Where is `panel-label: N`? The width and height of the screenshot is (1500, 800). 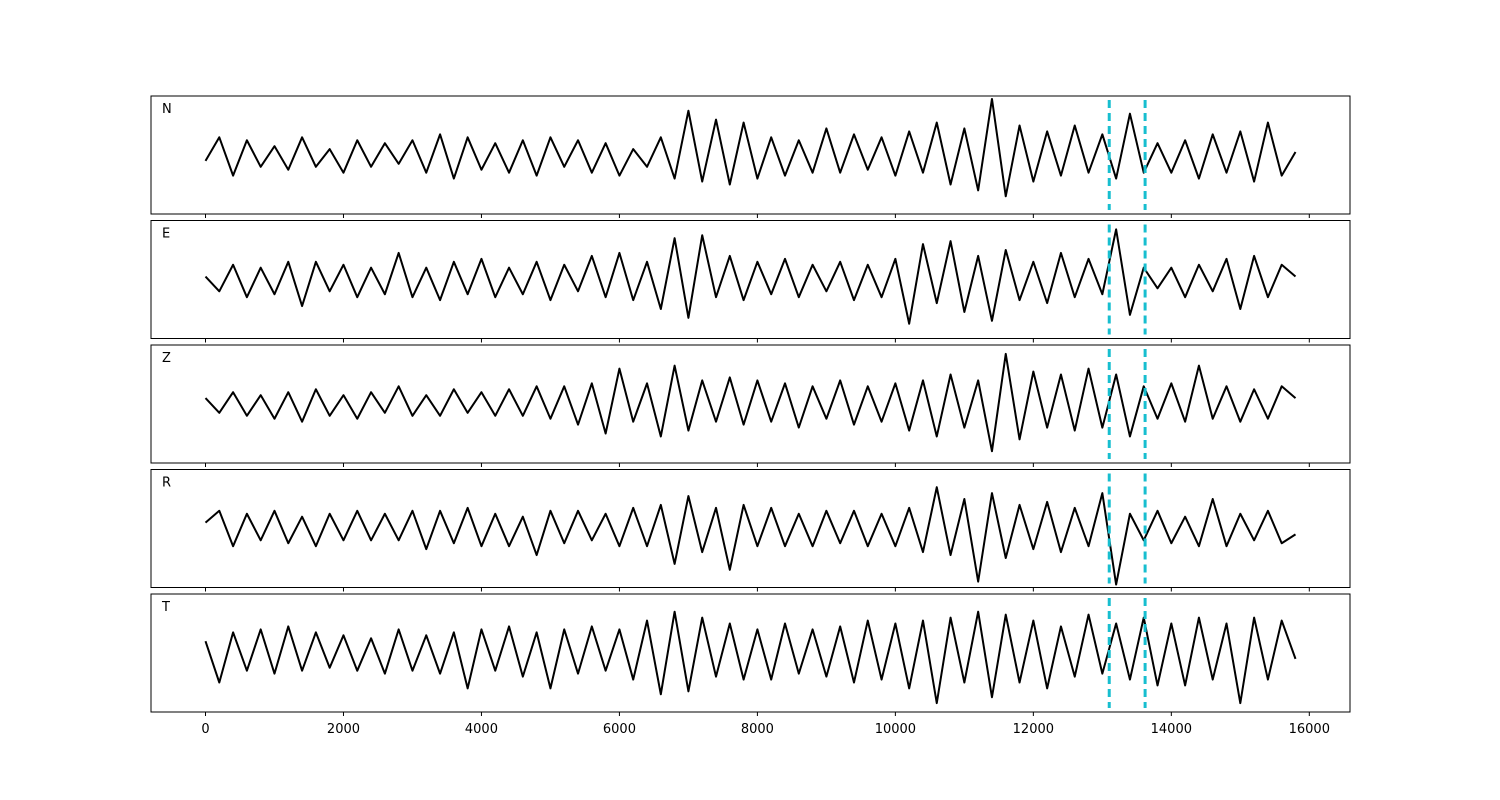
panel-label: N is located at coordinates (167, 109).